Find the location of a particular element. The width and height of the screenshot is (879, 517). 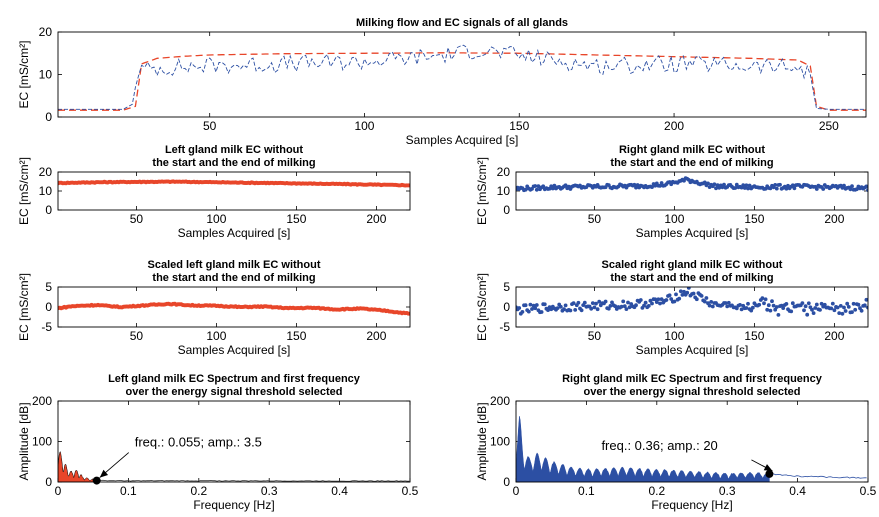

chart-title-line: Scaled right gland milk EC without is located at coordinates (692, 265).